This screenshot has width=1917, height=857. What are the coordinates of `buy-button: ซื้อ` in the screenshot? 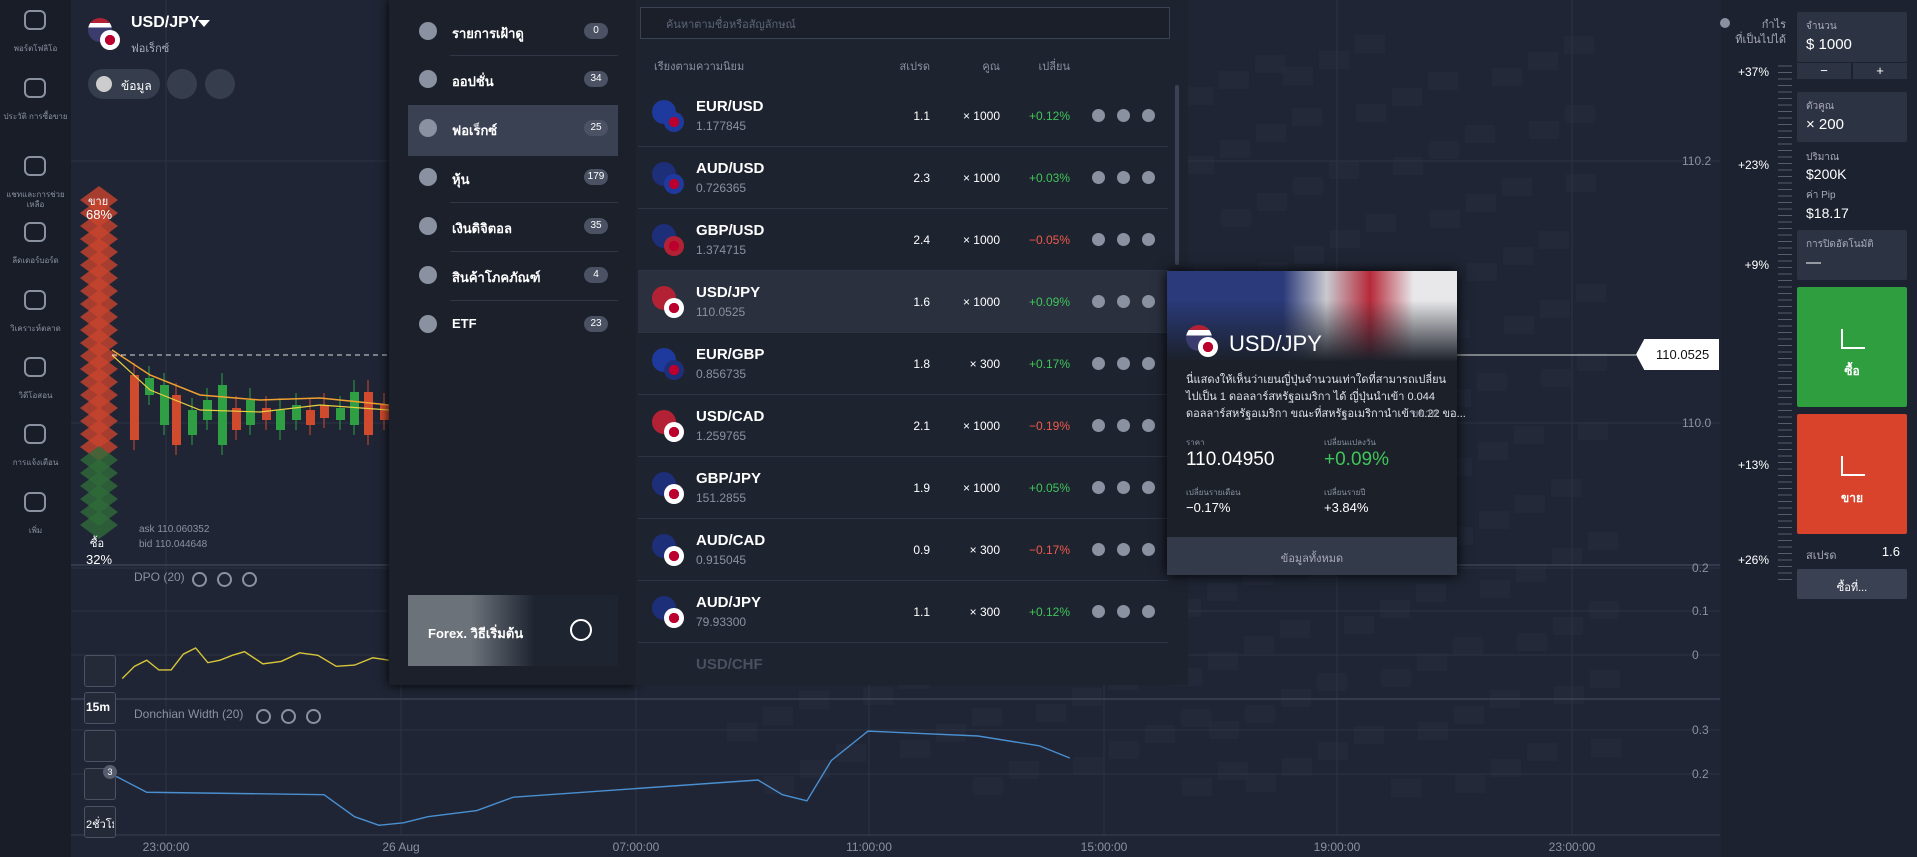 It's located at (1852, 347).